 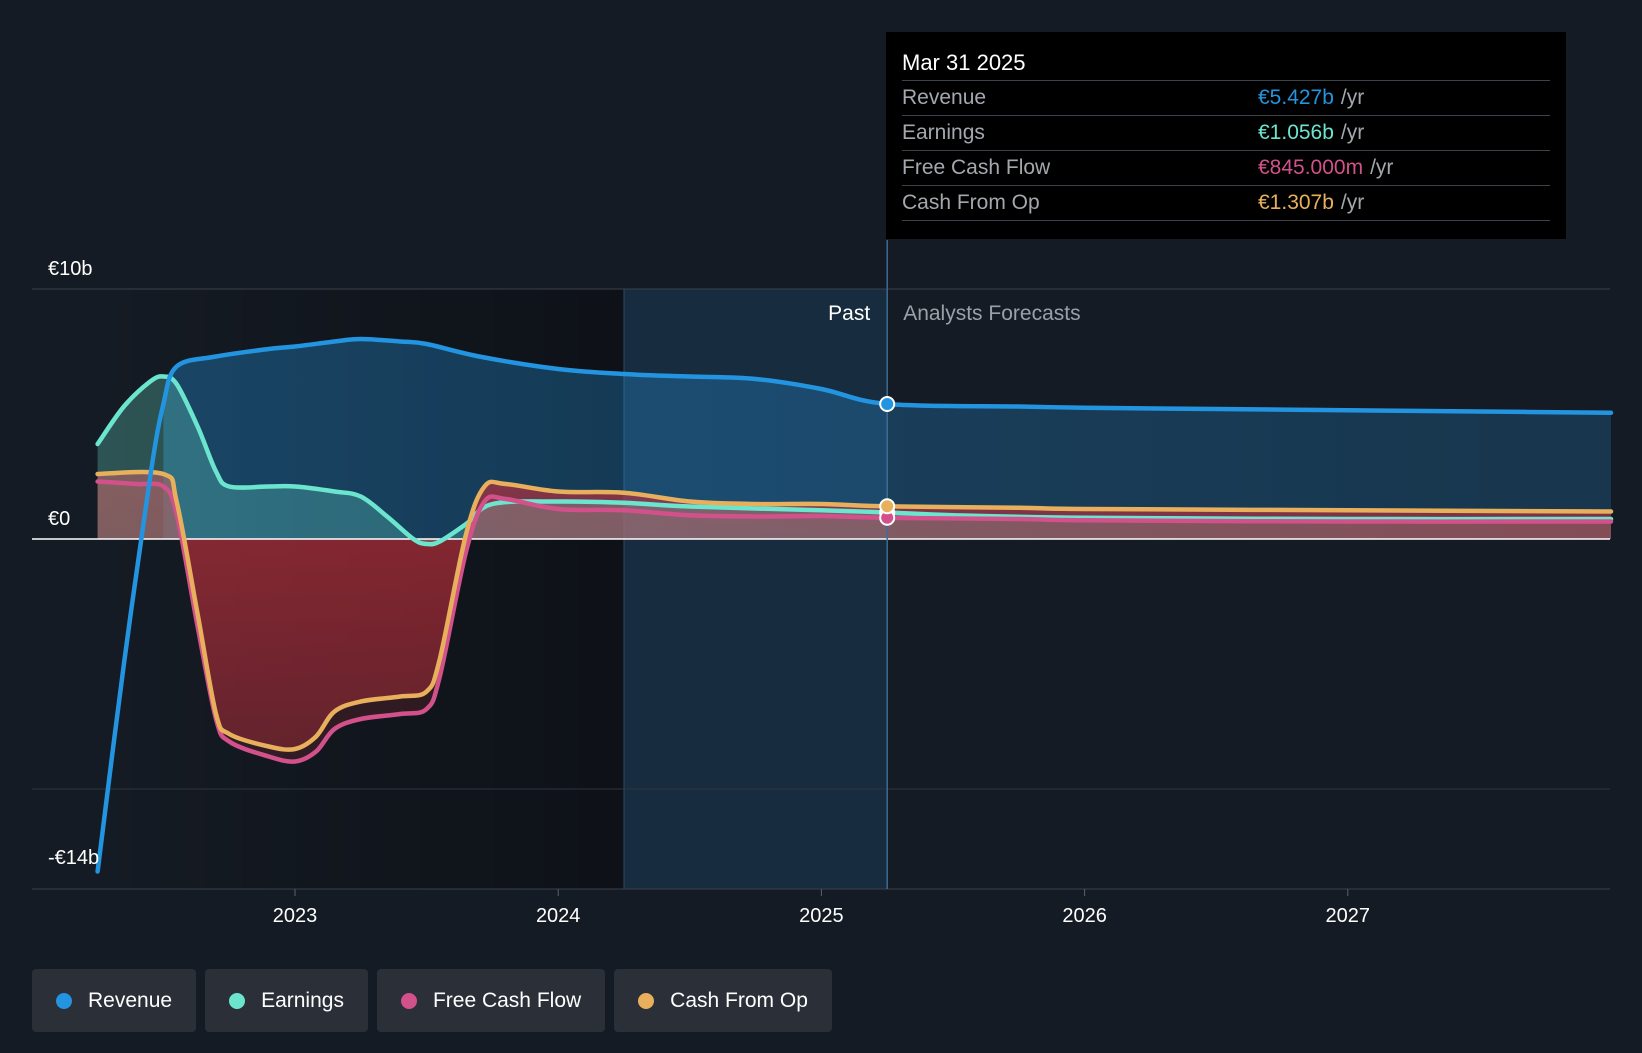 I want to click on tooltip-row-free-cash-flow: Free Cash Flow €845.000m /yr, so click(x=1226, y=167).